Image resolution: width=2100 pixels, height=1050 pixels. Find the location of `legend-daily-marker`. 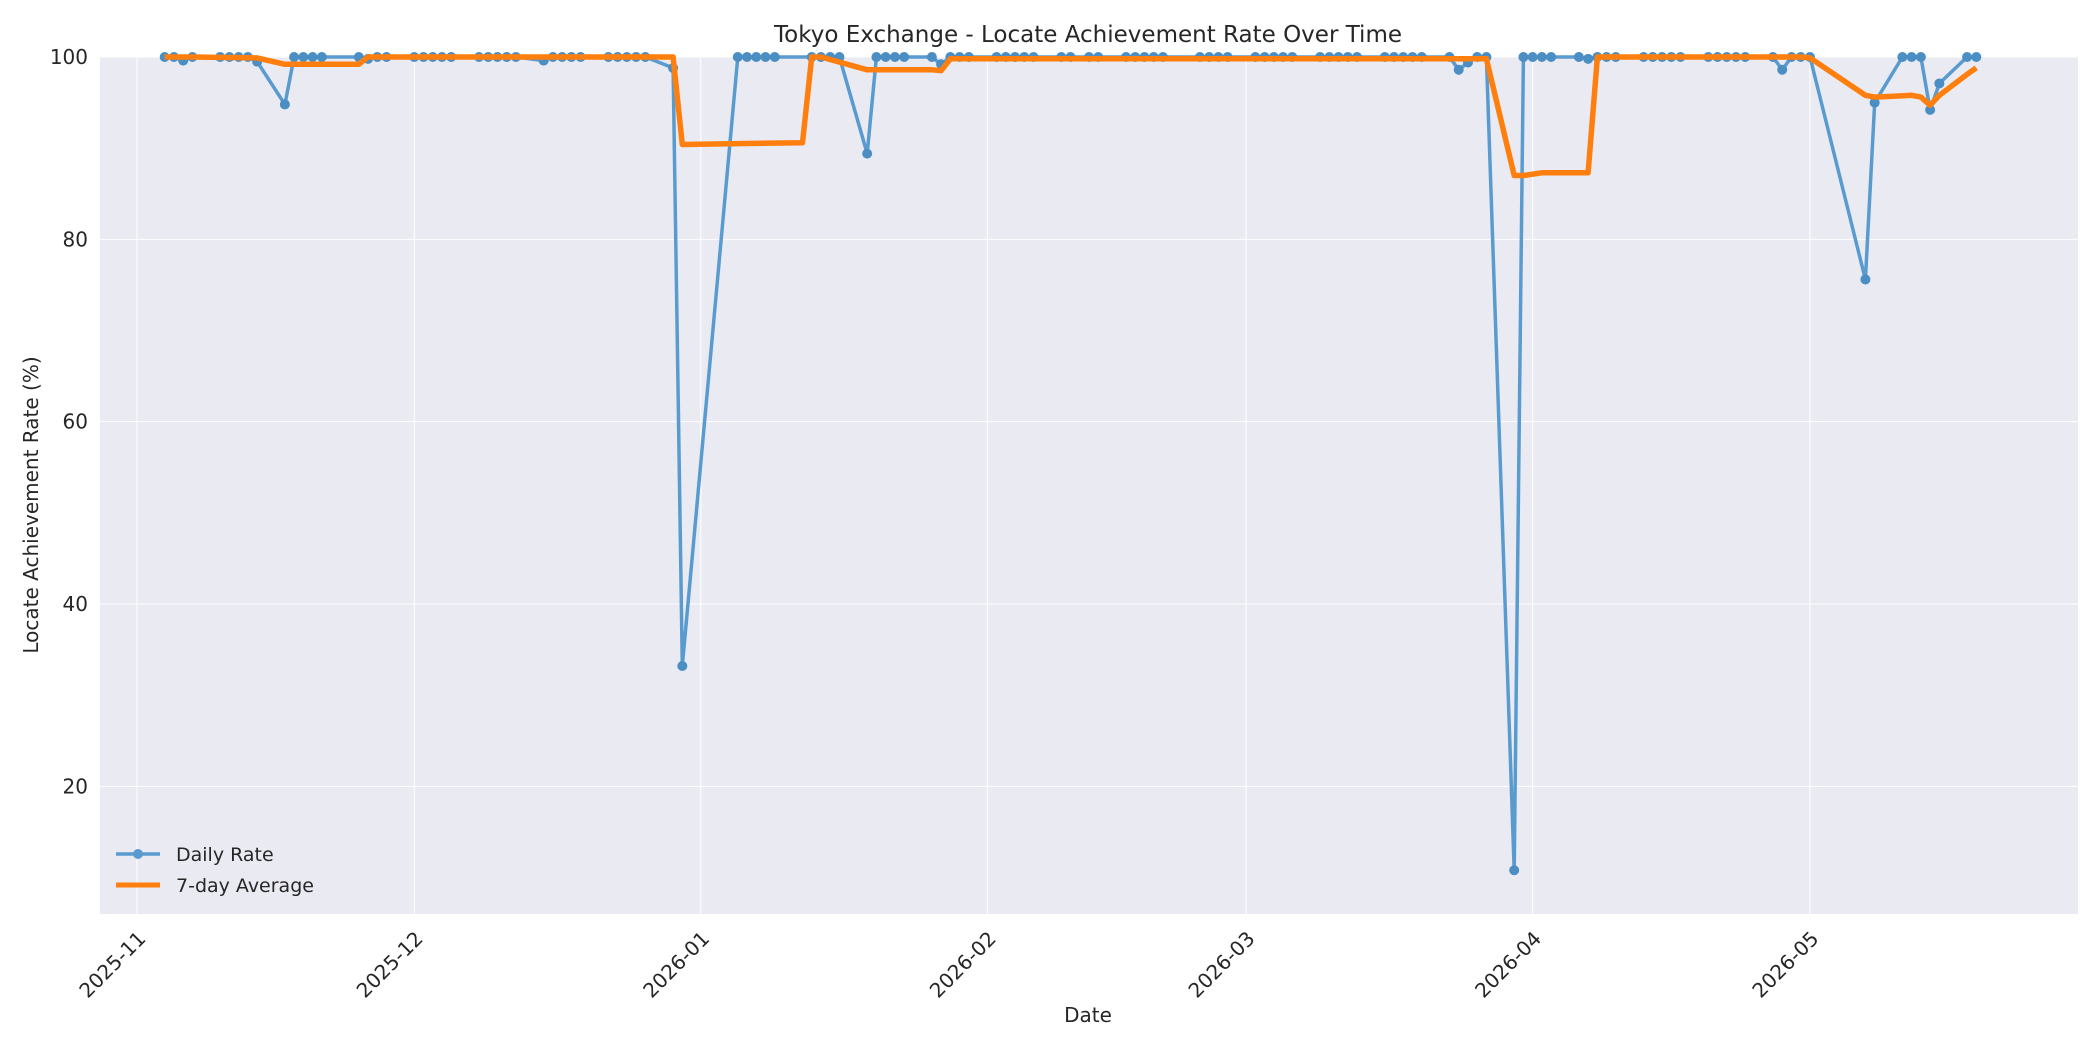

legend-daily-marker is located at coordinates (138, 854).